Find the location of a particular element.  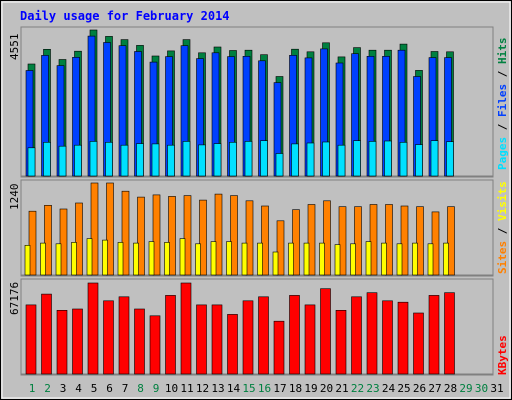

x-tick-label: 25 is located at coordinates (403, 388).